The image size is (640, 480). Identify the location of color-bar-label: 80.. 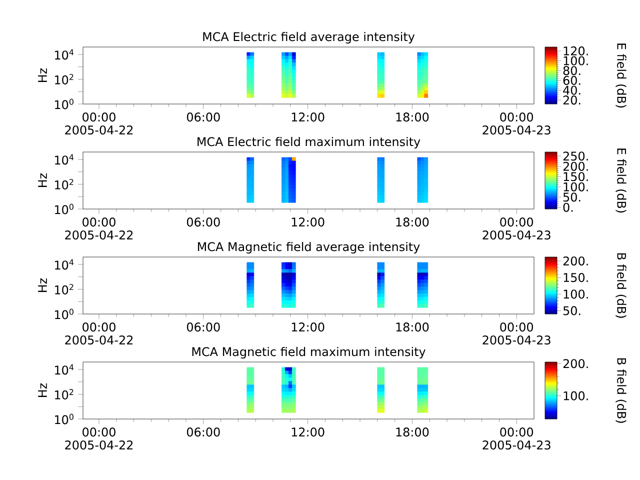
(571, 71).